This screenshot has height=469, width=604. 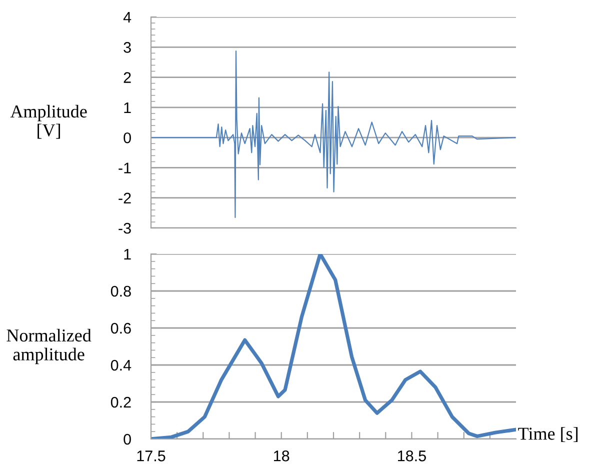 I want to click on y-tick-label: 3, so click(x=127, y=47).